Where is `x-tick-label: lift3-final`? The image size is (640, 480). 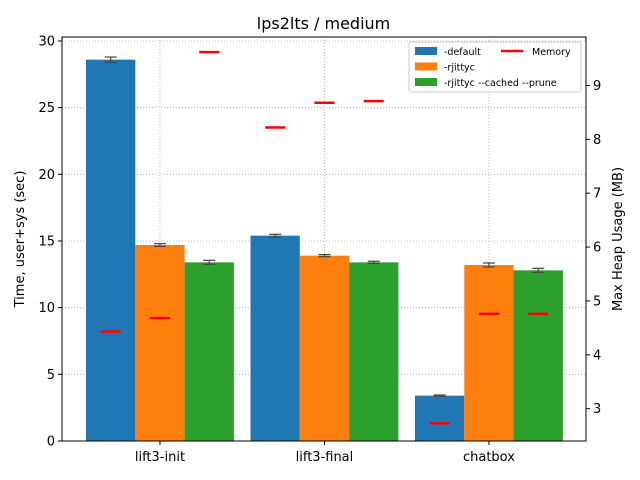 x-tick-label: lift3-final is located at coordinates (325, 457).